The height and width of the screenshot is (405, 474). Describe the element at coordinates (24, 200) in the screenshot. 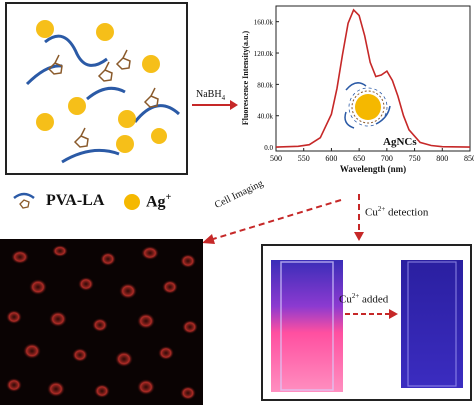

I see `polymer-legend-icon` at that location.